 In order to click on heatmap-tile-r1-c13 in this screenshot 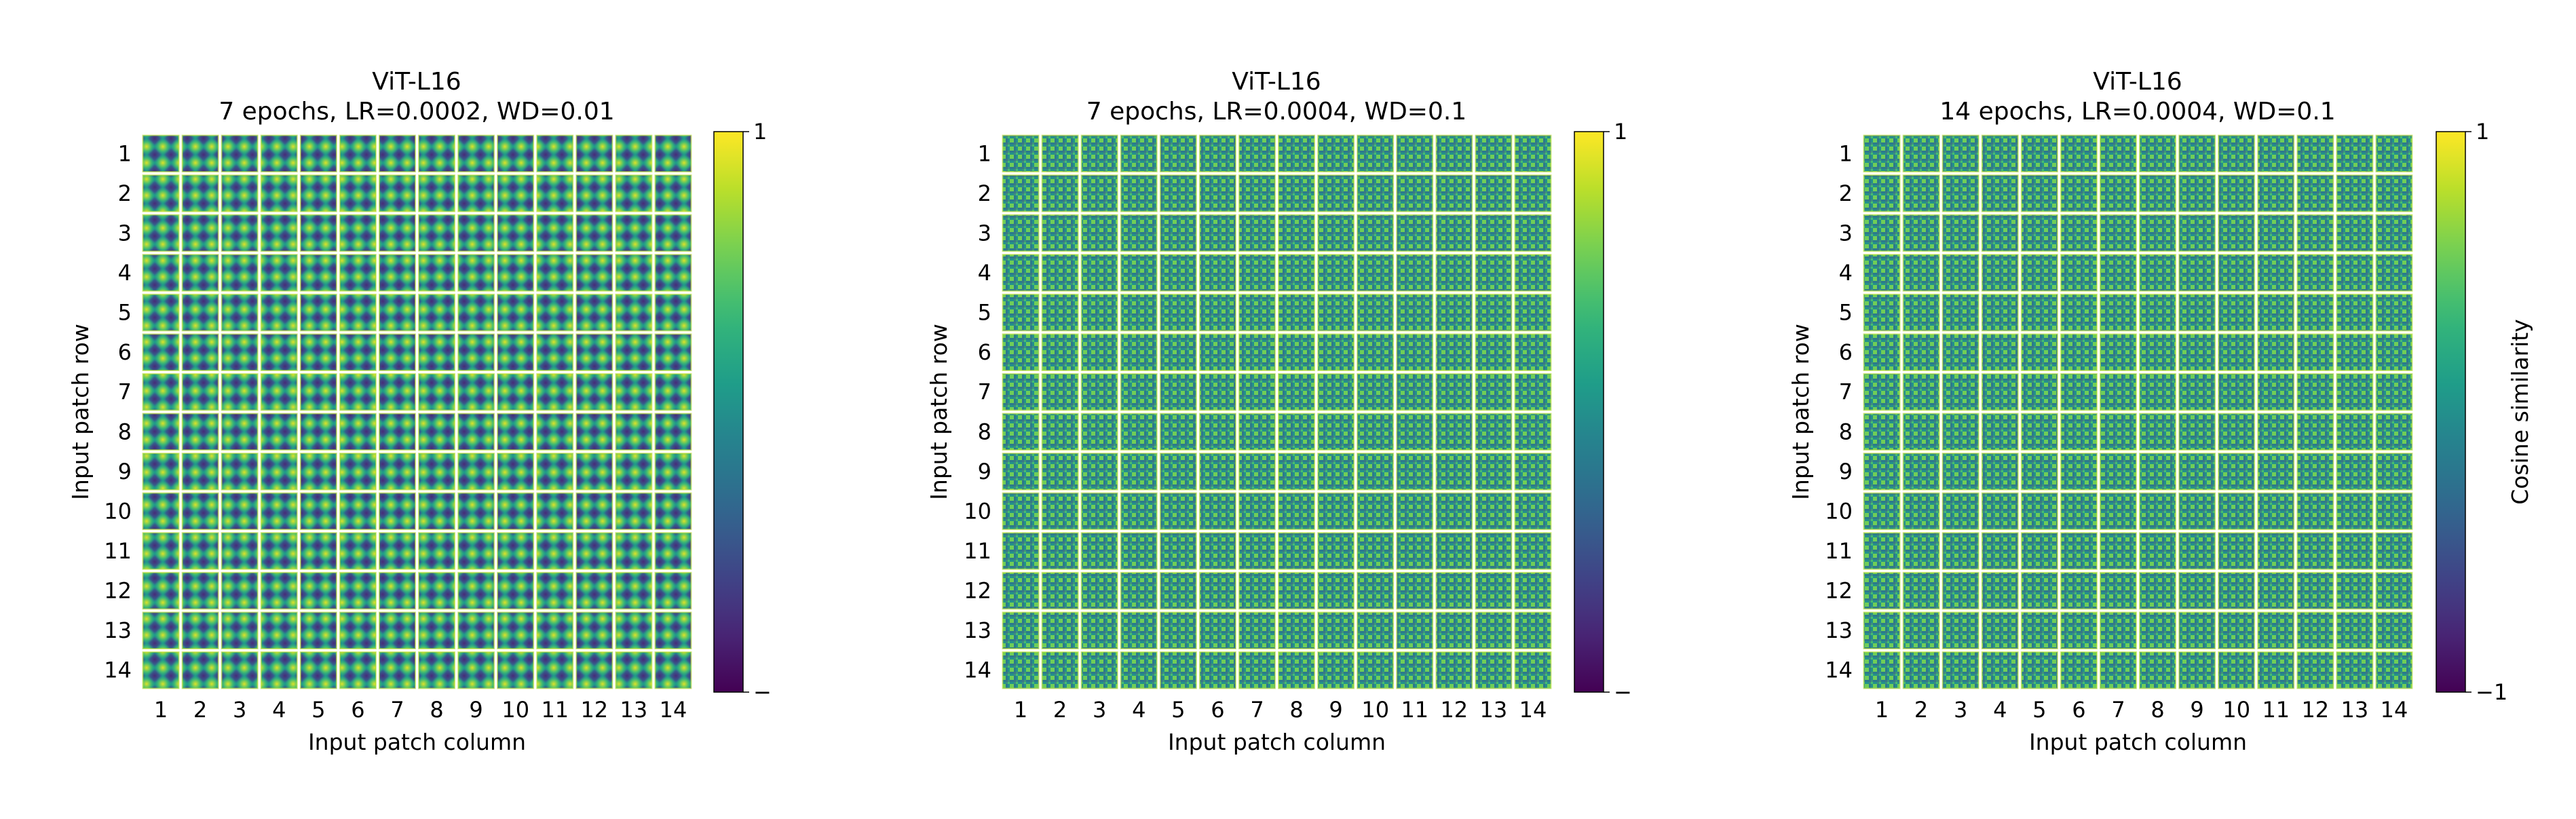, I will do `click(2354, 153)`.